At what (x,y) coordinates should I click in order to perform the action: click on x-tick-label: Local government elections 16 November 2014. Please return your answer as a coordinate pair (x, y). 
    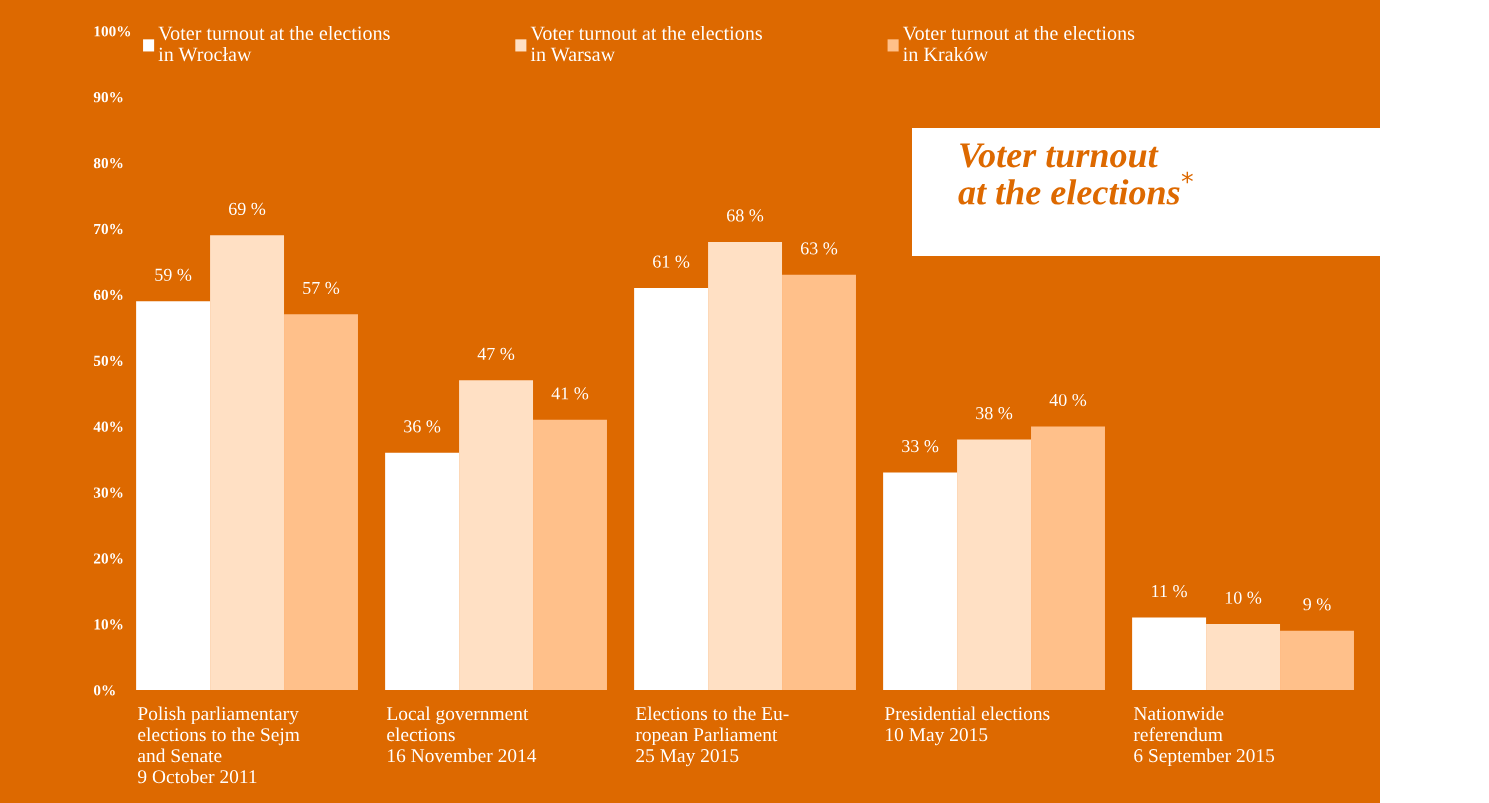
    Looking at the image, I should click on (461, 734).